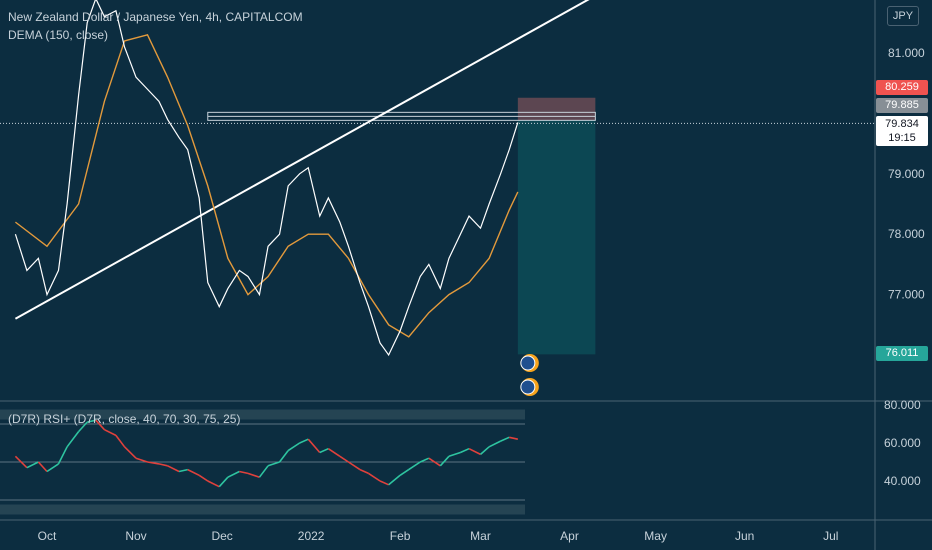  What do you see at coordinates (47, 536) in the screenshot?
I see `time-tick-label: Oct` at bounding box center [47, 536].